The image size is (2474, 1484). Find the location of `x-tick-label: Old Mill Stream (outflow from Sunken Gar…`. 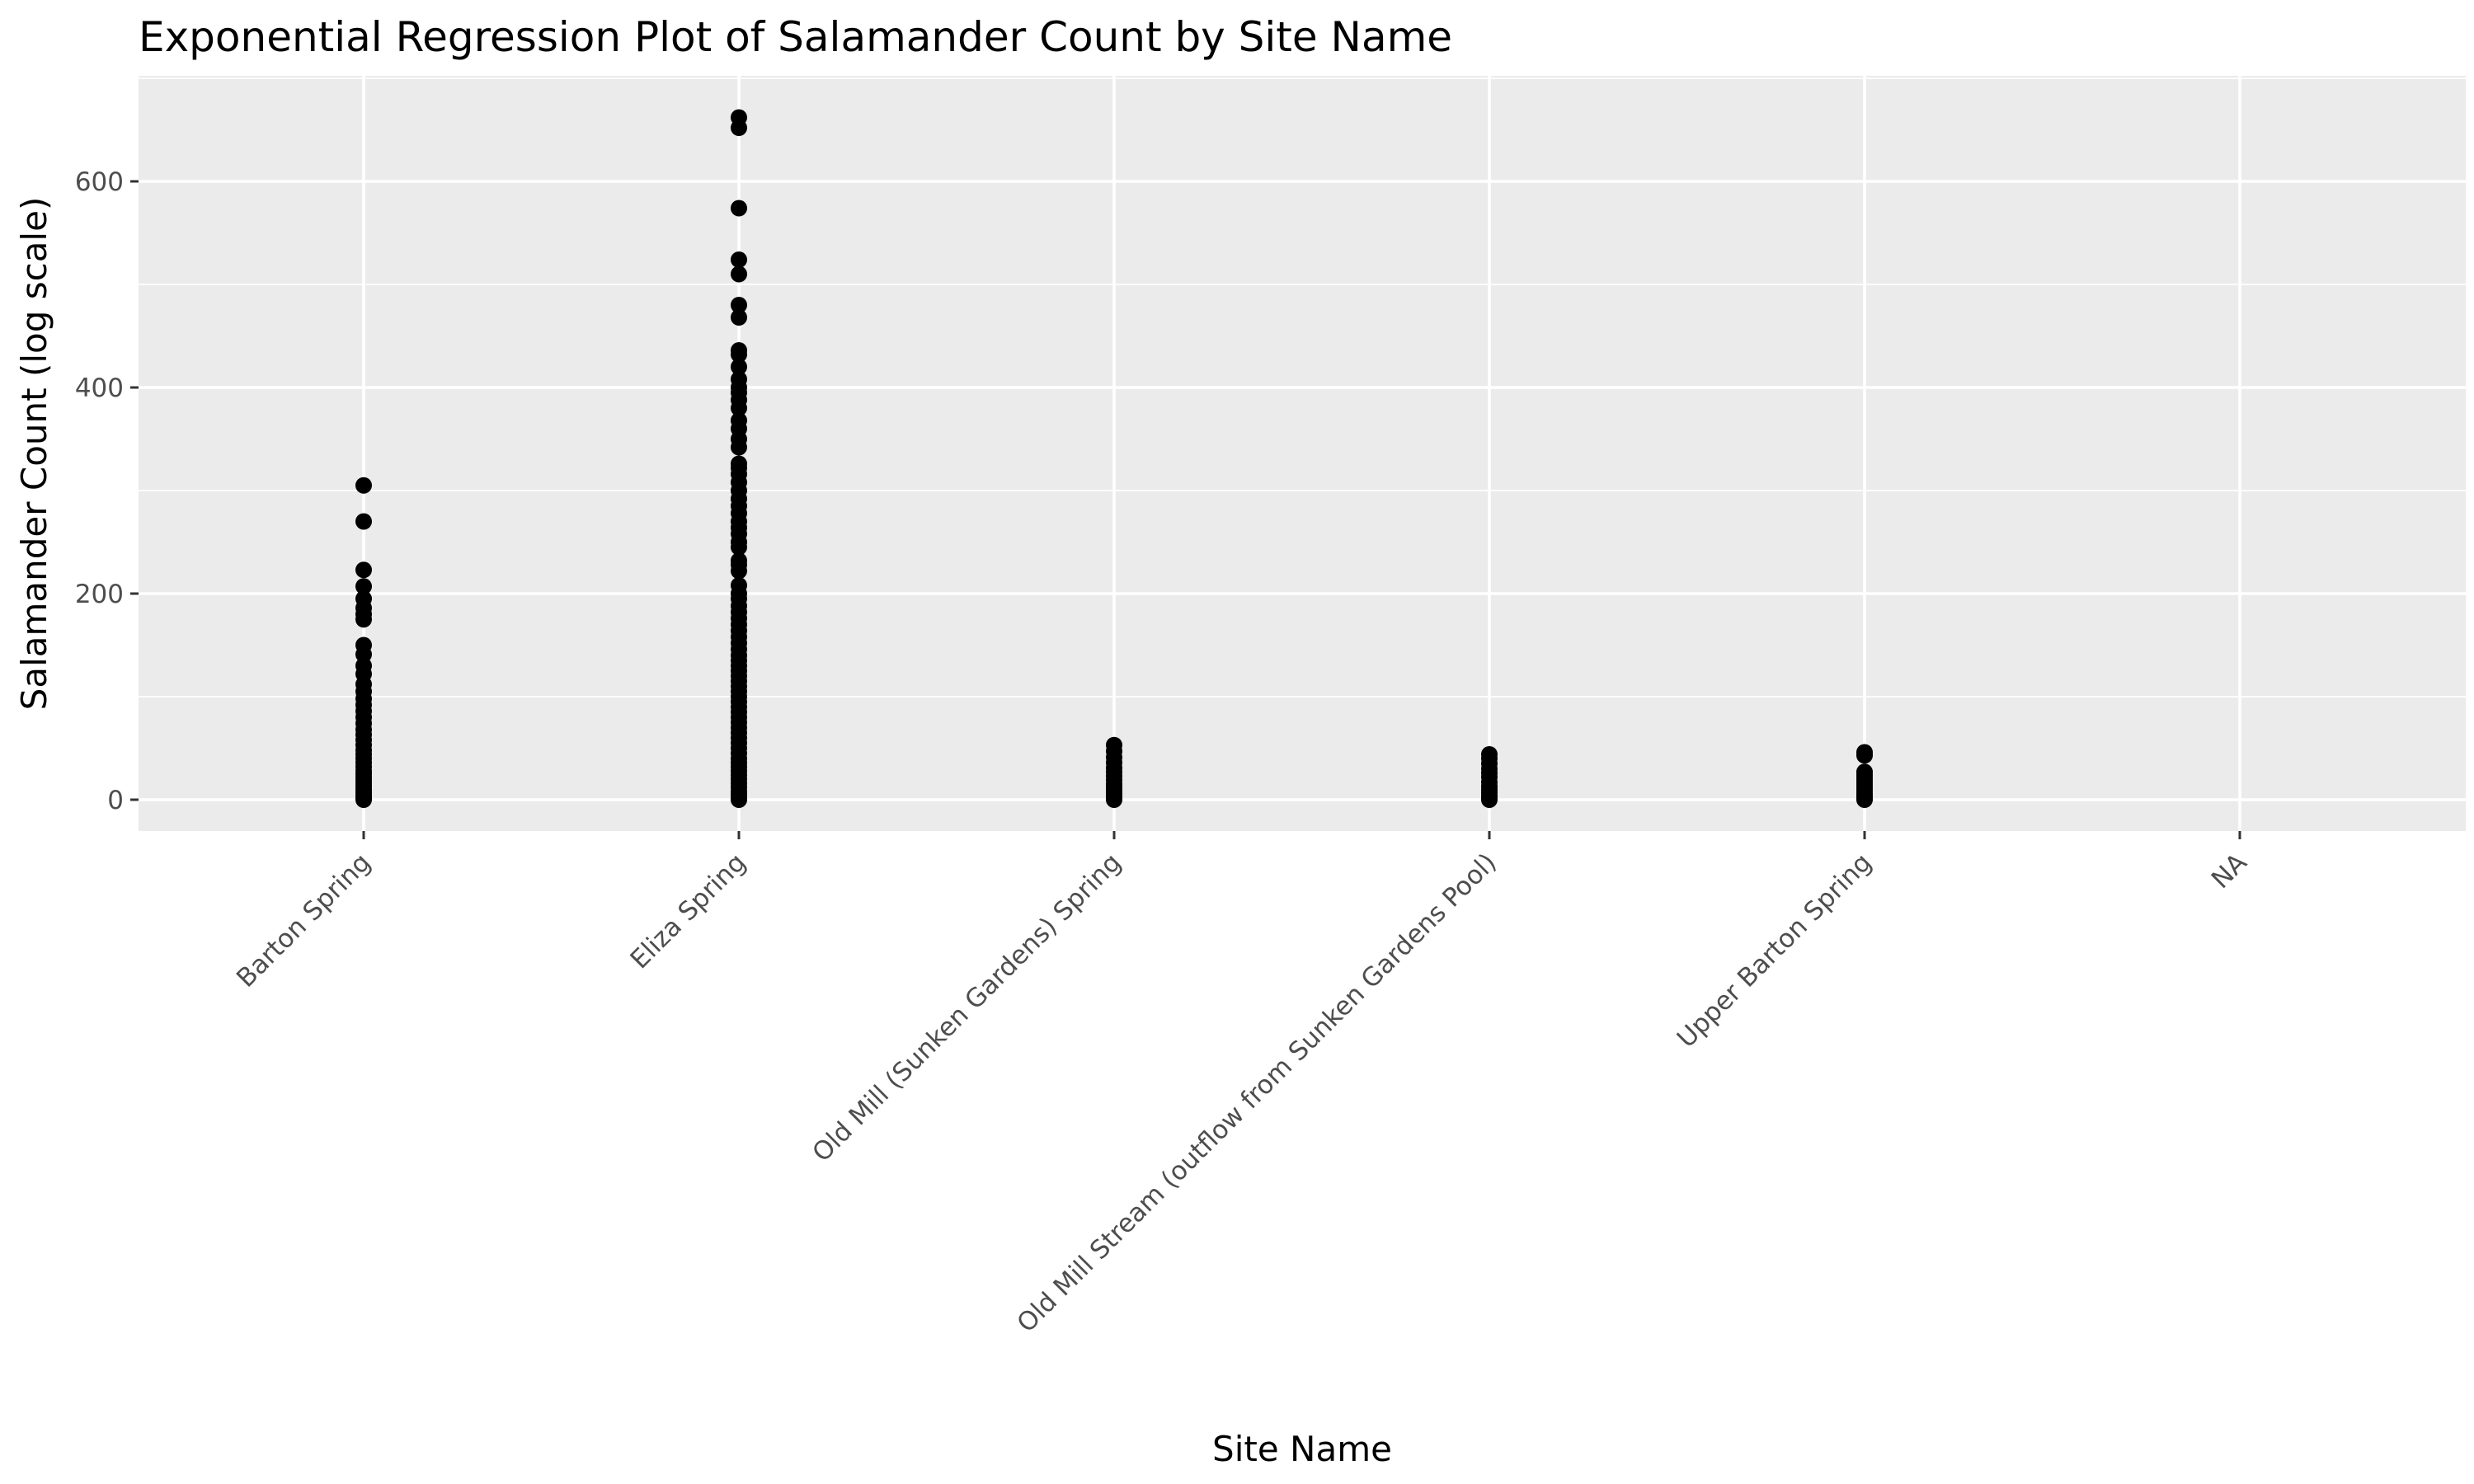

x-tick-label: Old Mill Stream (outflow from Sunken Gar… is located at coordinates (1256, 1093).